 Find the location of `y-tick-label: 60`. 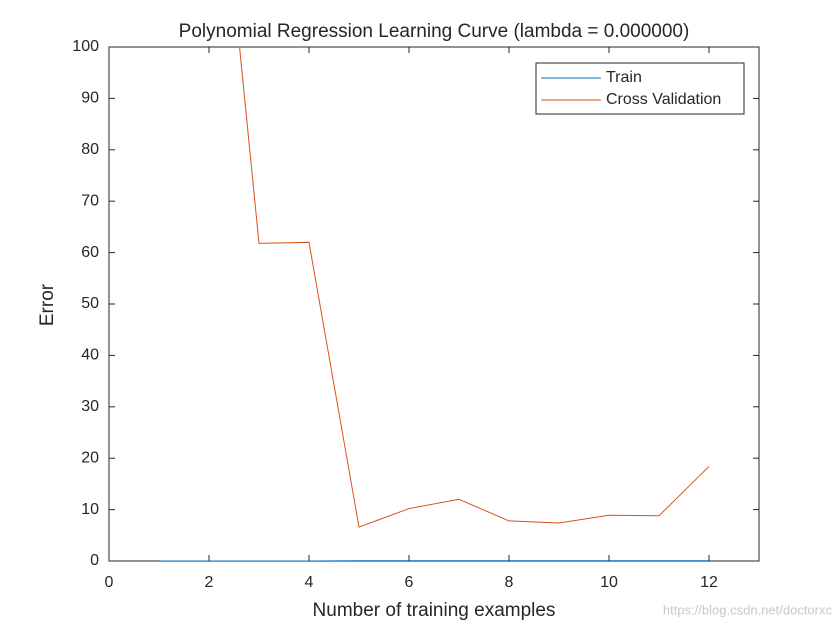

y-tick-label: 60 is located at coordinates (90, 252).